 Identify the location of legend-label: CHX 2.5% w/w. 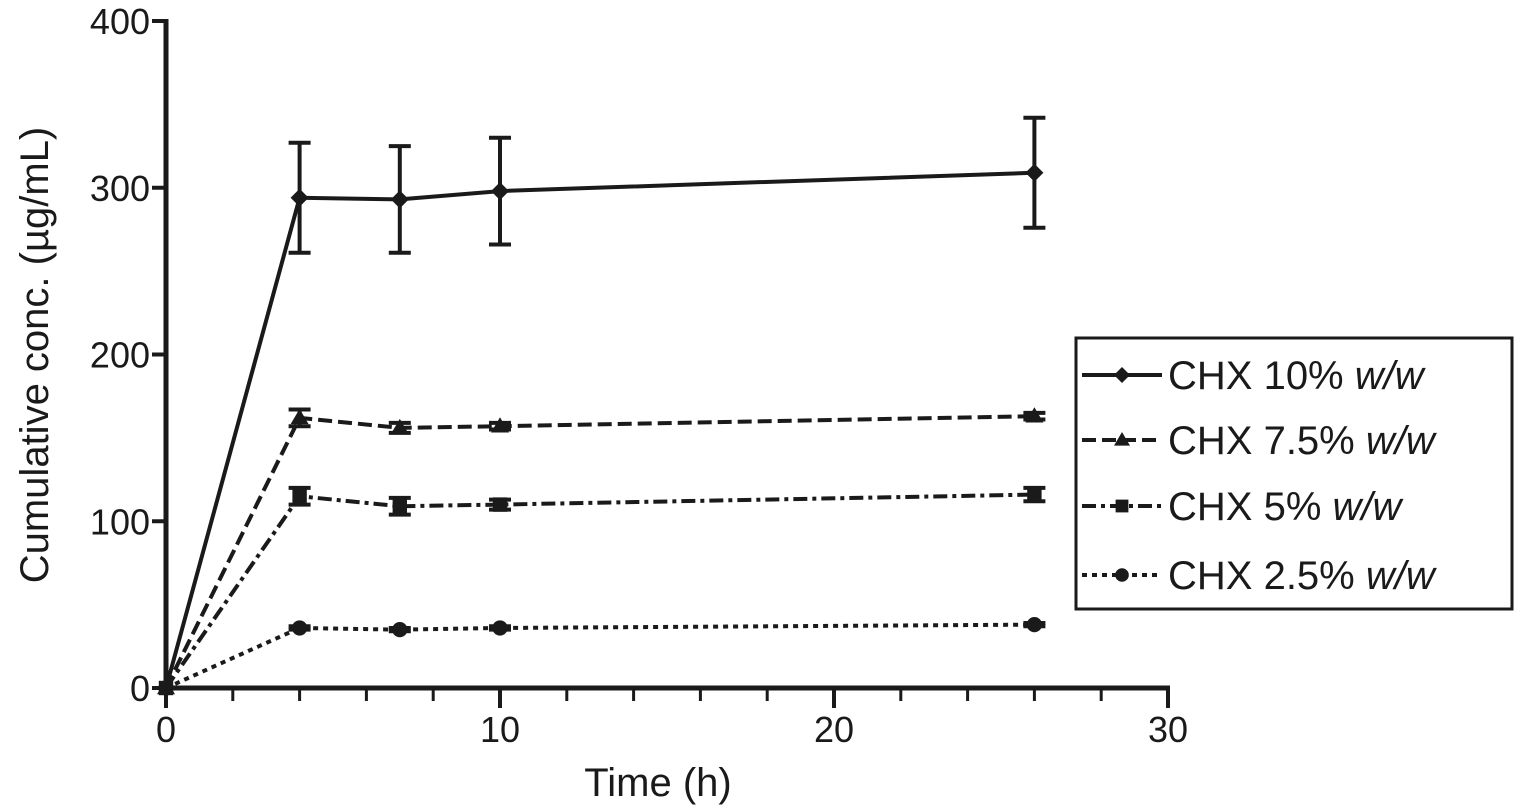
(1303, 576).